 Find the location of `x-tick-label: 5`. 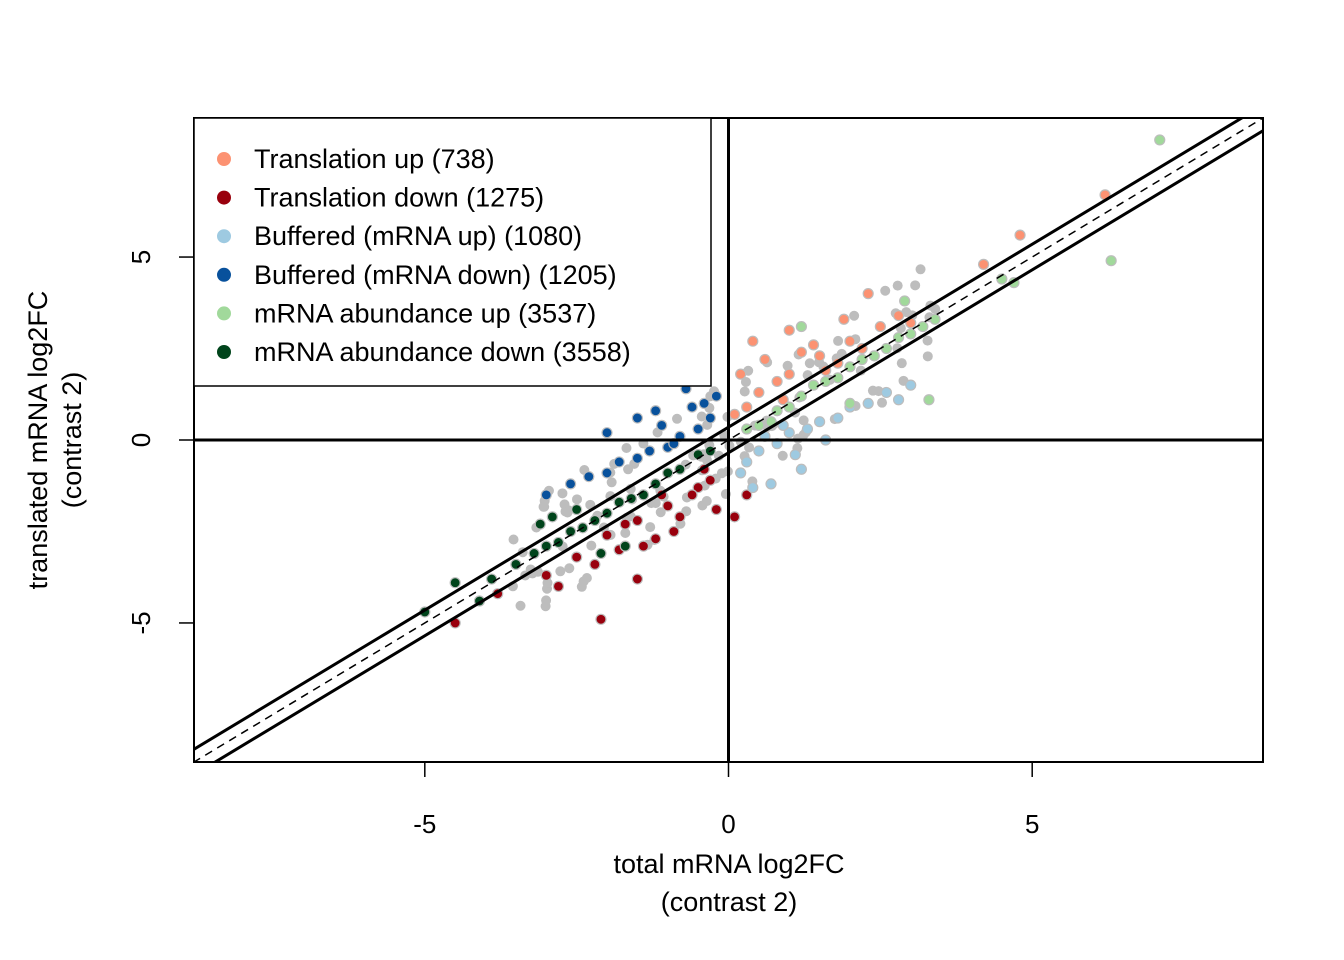

x-tick-label: 5 is located at coordinates (1032, 824).